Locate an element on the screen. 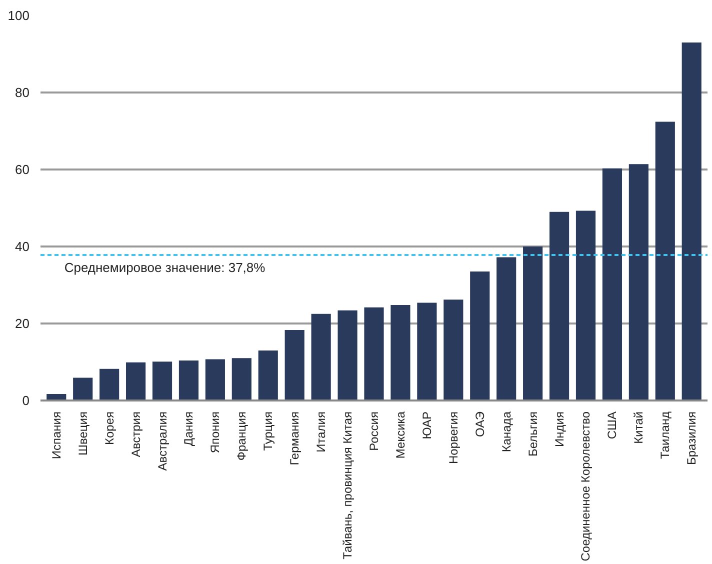 The height and width of the screenshot is (564, 712). x-tick-label: Германия is located at coordinates (295, 439).